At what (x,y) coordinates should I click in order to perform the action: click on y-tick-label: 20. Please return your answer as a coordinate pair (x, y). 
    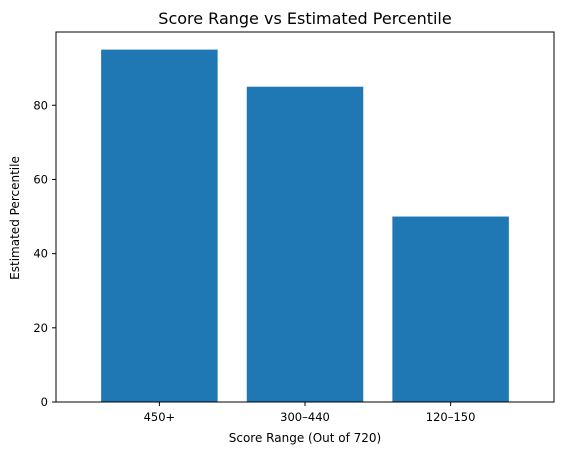
    Looking at the image, I should click on (40, 328).